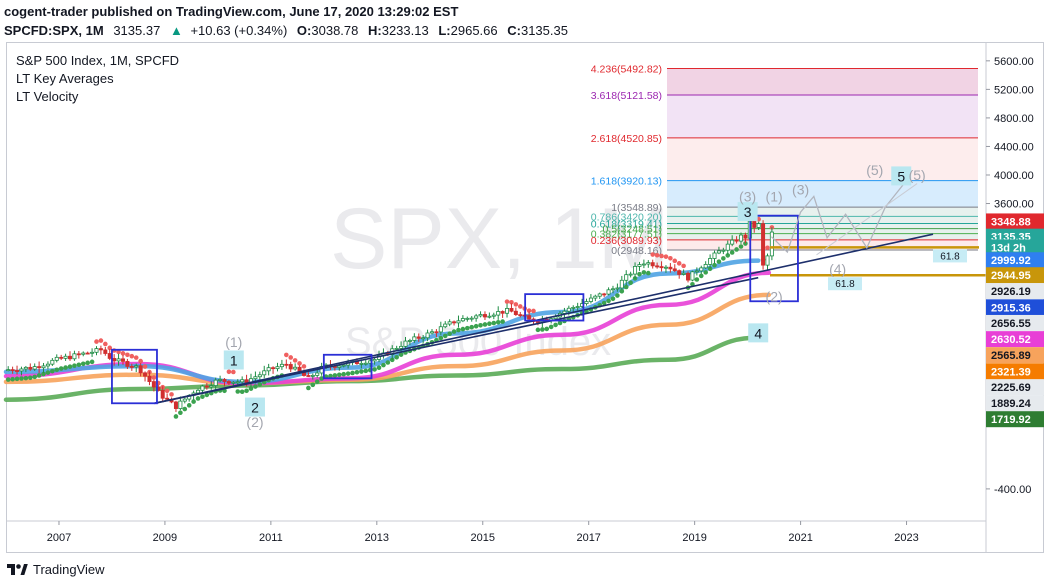 This screenshot has width=1048, height=586. What do you see at coordinates (950, 256) in the screenshot?
I see `retracement-label-bg` at bounding box center [950, 256].